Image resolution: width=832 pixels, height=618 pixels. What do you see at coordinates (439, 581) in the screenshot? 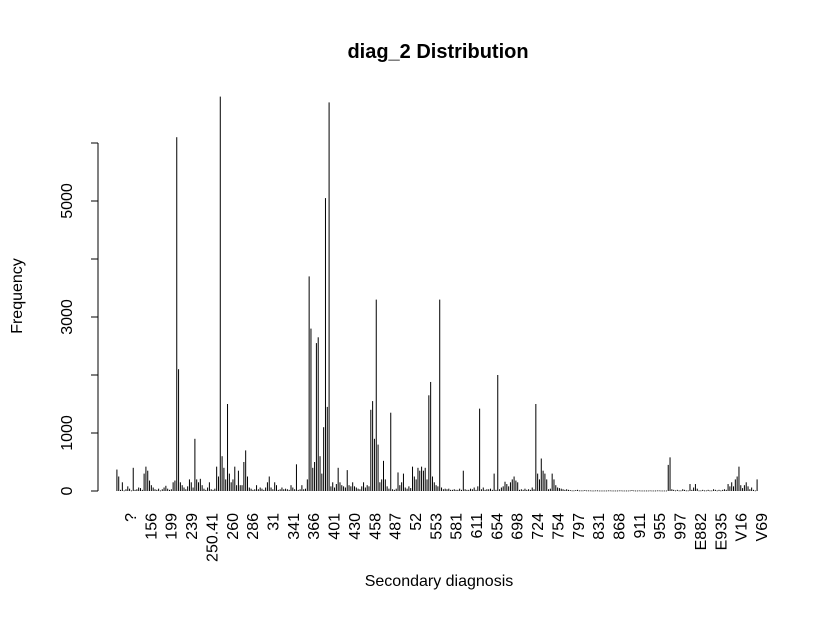
I see `x-axis-label: Secondary diagnosis` at bounding box center [439, 581].